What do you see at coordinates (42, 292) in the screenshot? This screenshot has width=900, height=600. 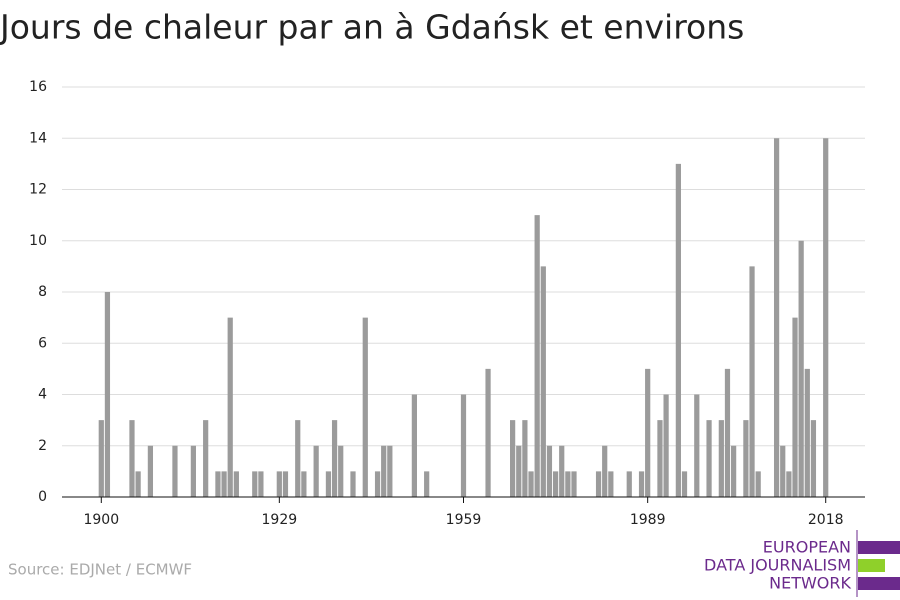 I see `y-tick-label: 8` at bounding box center [42, 292].